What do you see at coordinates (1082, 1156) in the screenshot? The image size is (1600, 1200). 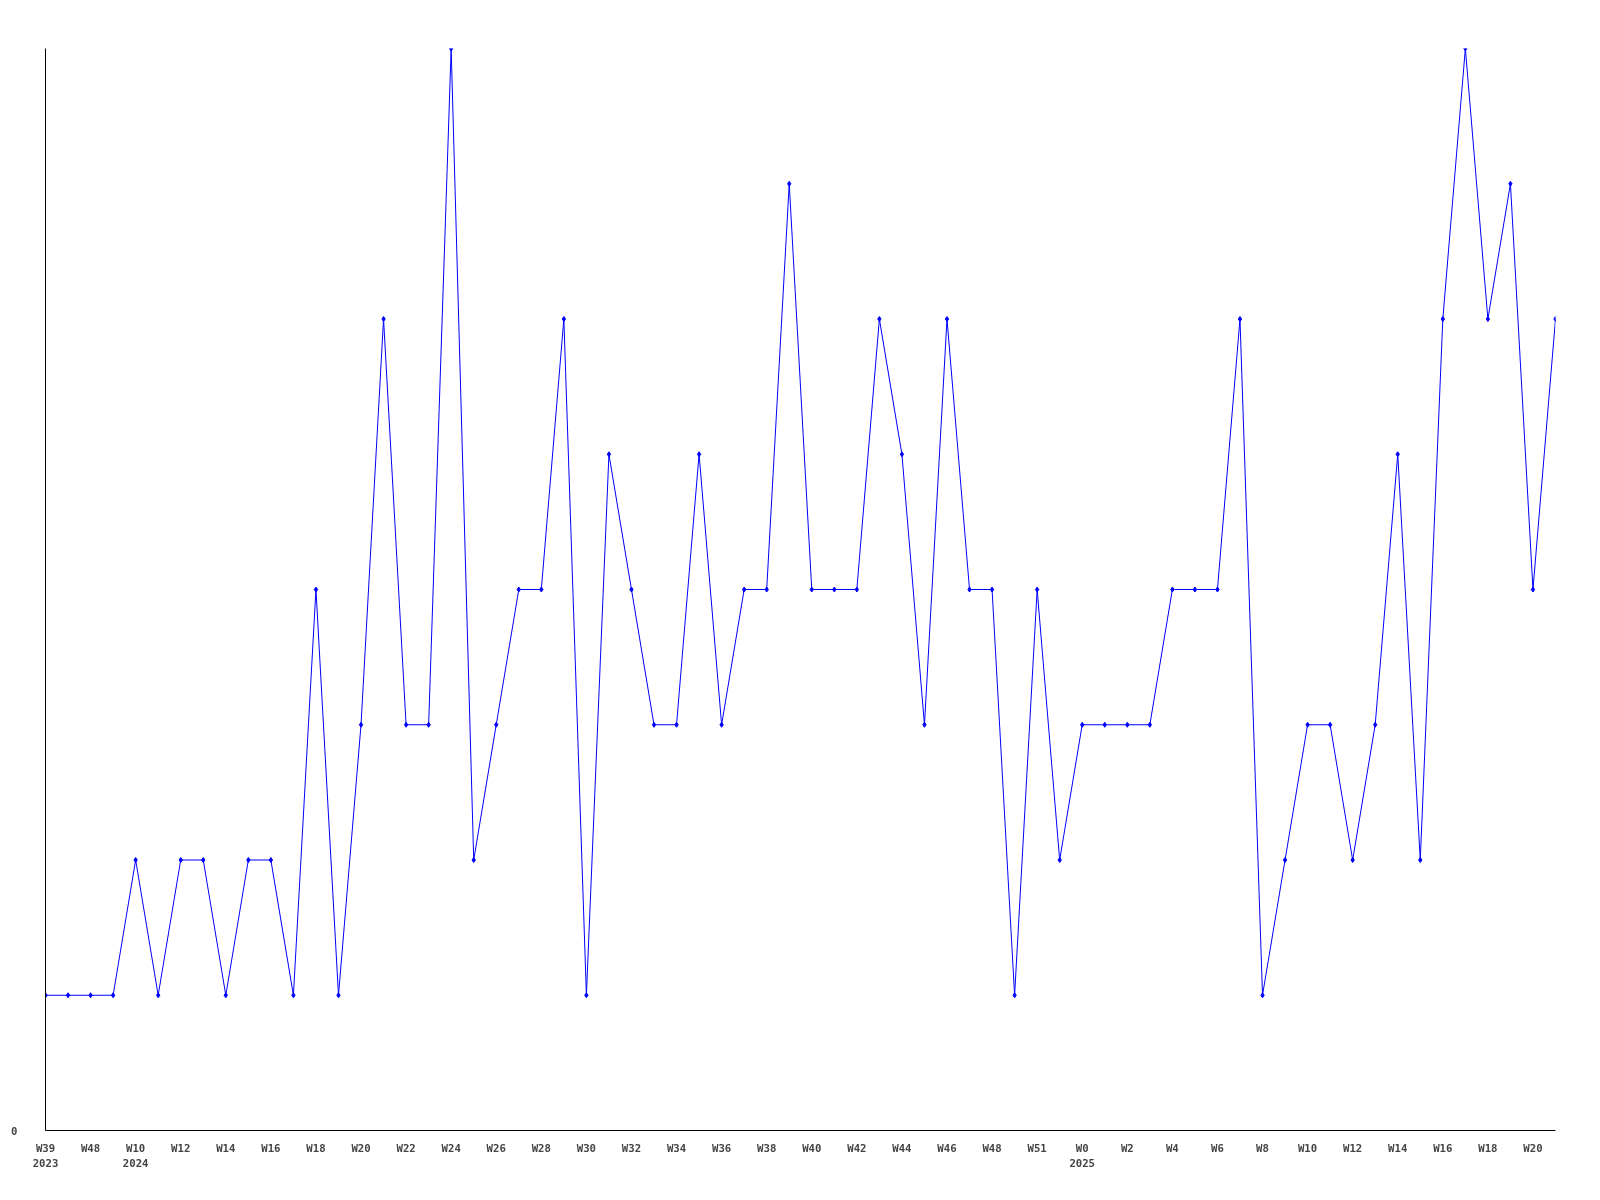 I see `x-tick-label: W0 2025` at bounding box center [1082, 1156].